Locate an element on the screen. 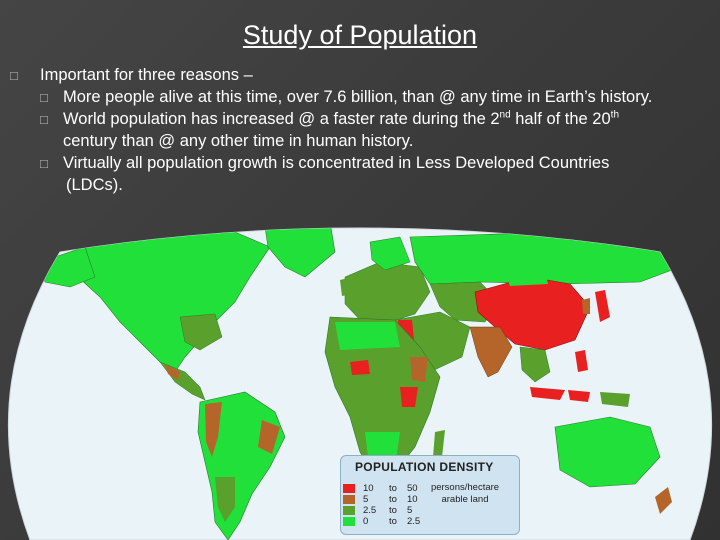 Image resolution: width=720 pixels, height=540 pixels. korea is located at coordinates (586, 306).